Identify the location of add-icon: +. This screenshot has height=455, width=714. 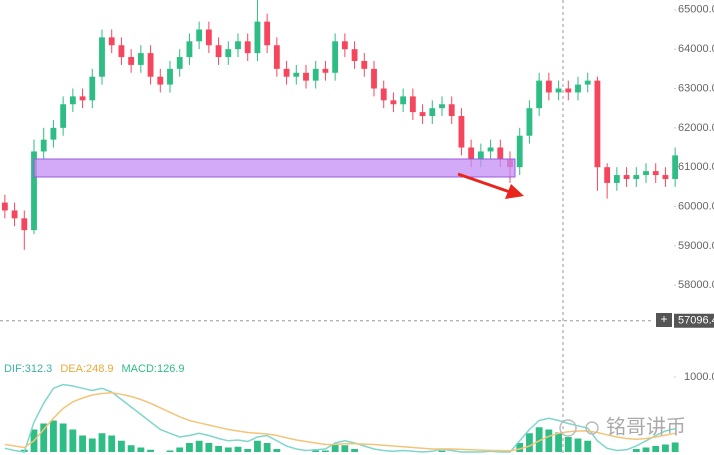
(663, 319).